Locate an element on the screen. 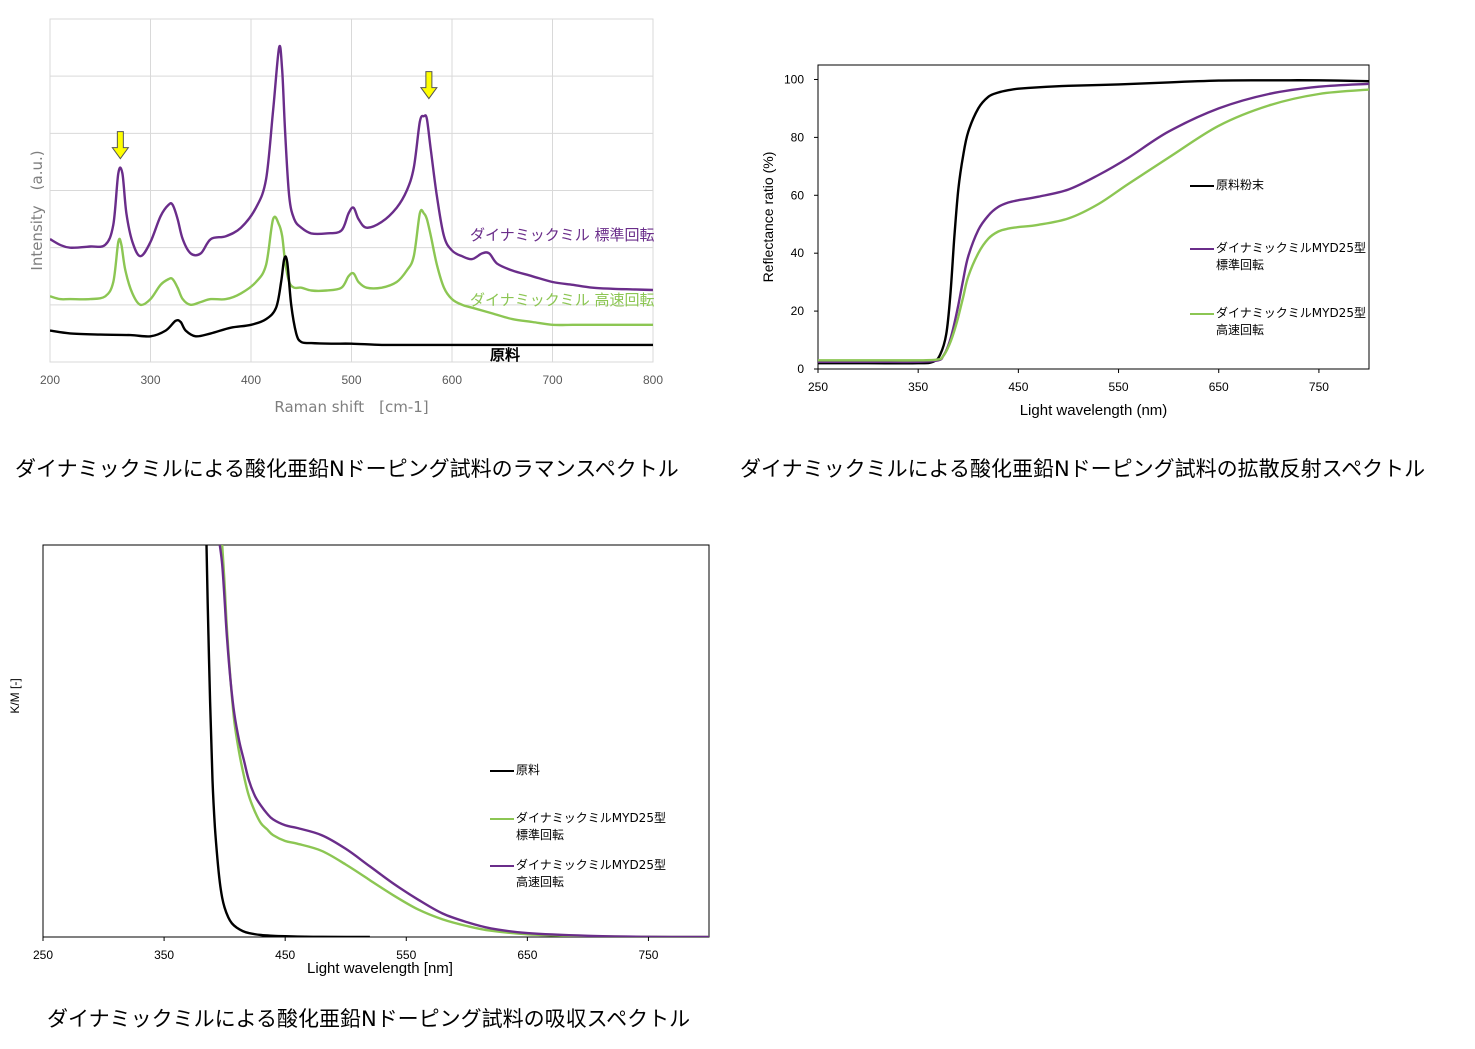  raman-x-tick-label: 300 is located at coordinates (150, 380).